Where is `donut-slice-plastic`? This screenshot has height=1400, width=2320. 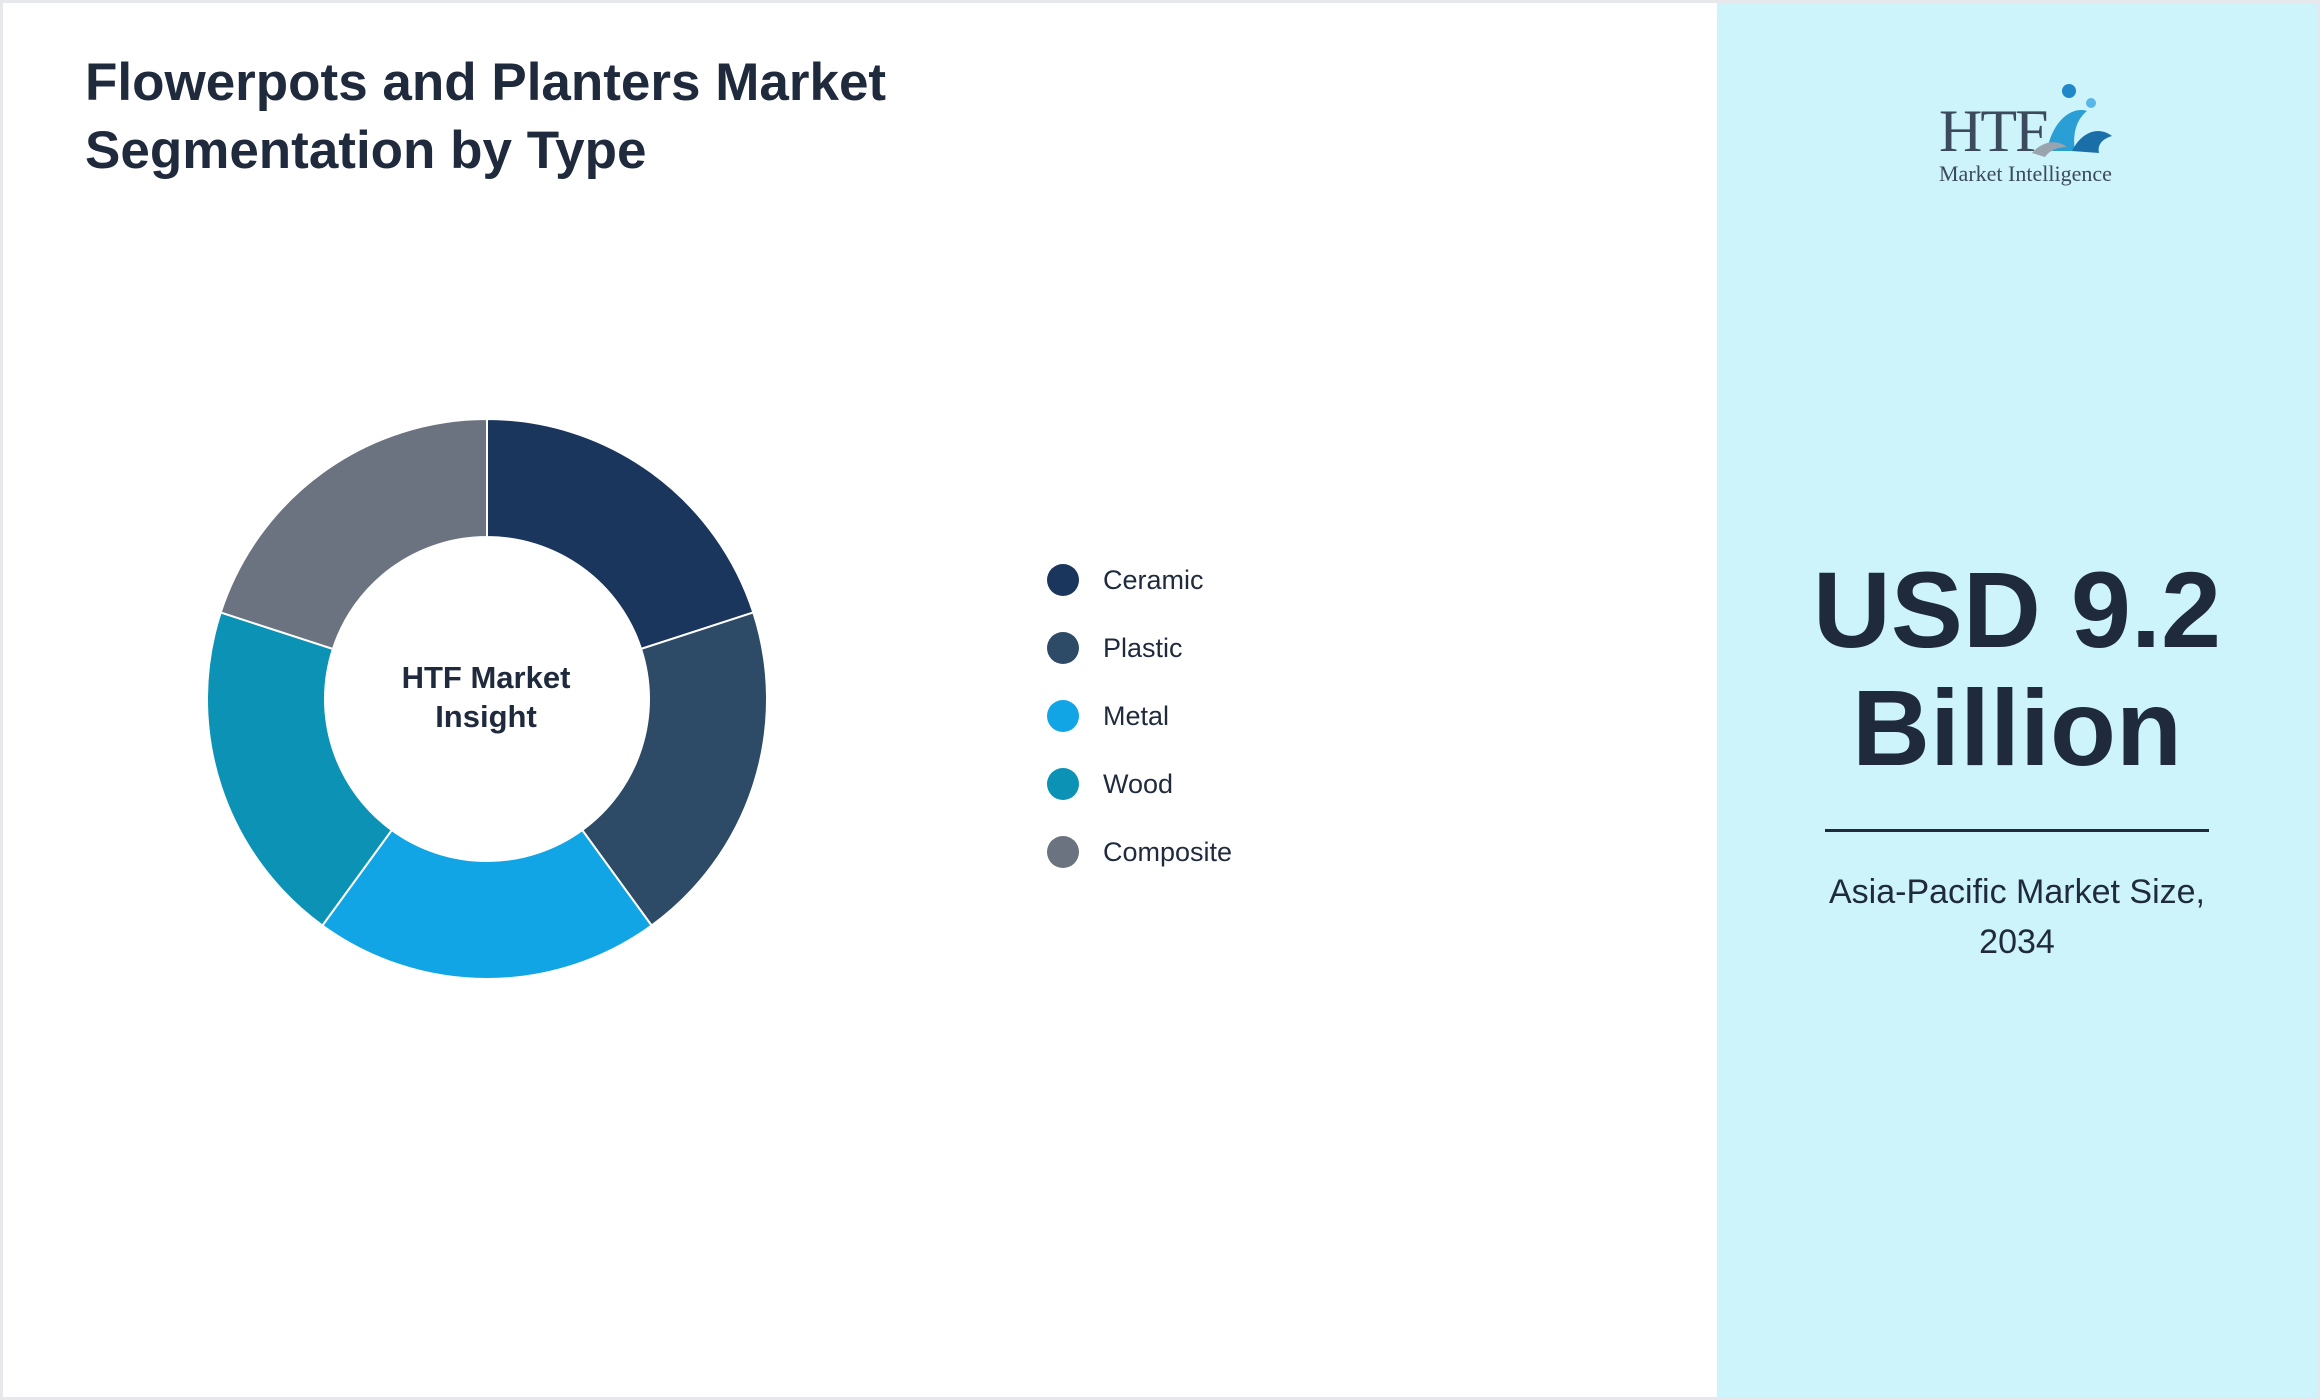
donut-slice-plastic is located at coordinates (674, 769).